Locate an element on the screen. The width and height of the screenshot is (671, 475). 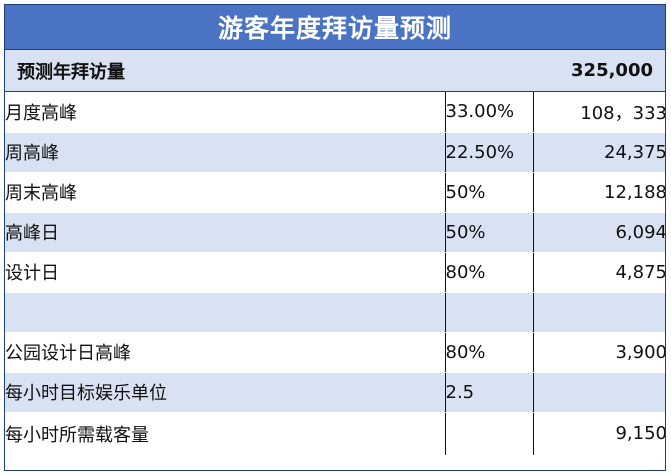
row-label: 设计日 is located at coordinates (225, 272).